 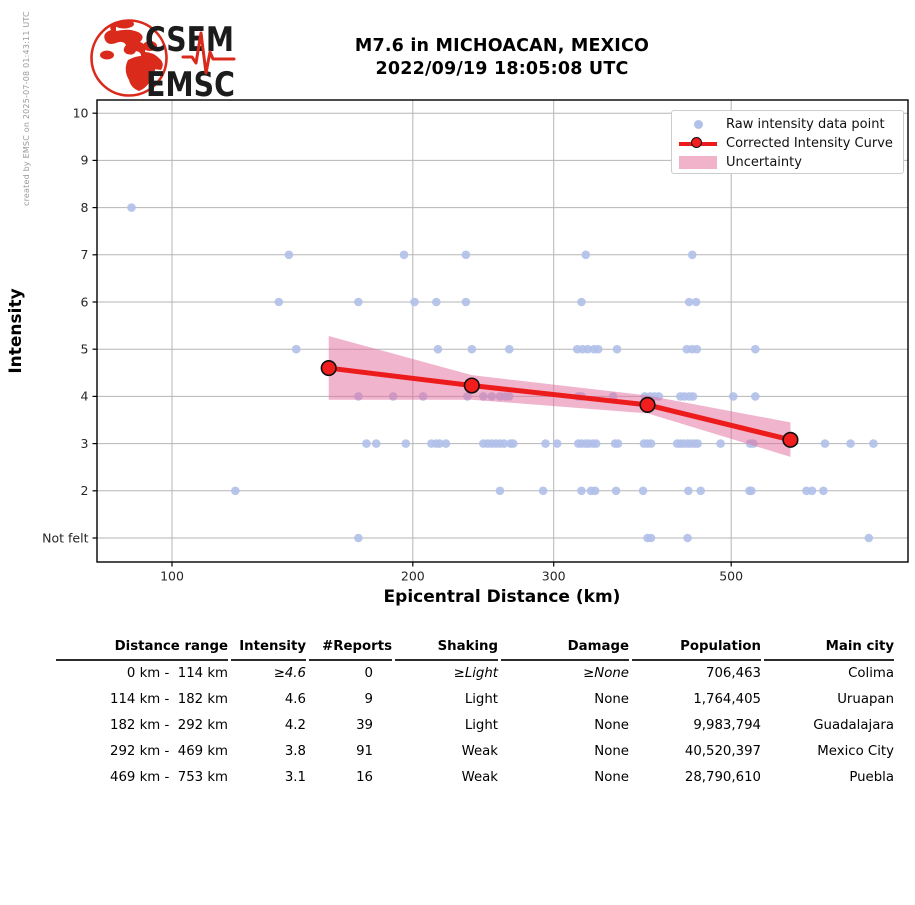 What do you see at coordinates (764, 162) in the screenshot?
I see `legend-label: Uncertainty` at bounding box center [764, 162].